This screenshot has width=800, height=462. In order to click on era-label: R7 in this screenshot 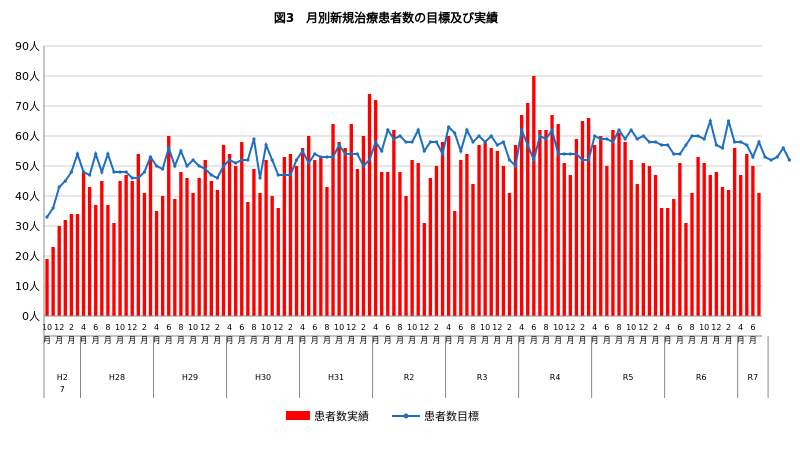, I will do `click(753, 377)`.